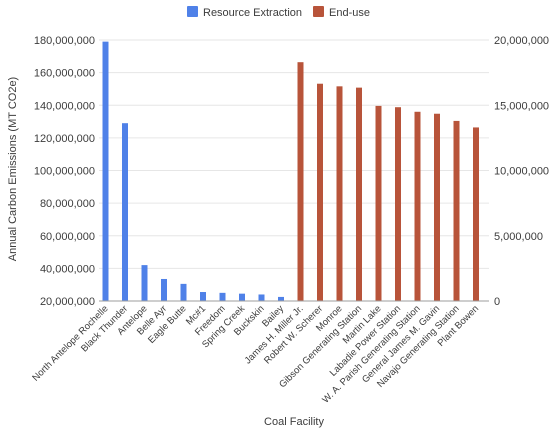 The image size is (550, 431). I want to click on x-tick-label: North Antelope Rochelle, so click(70, 343).